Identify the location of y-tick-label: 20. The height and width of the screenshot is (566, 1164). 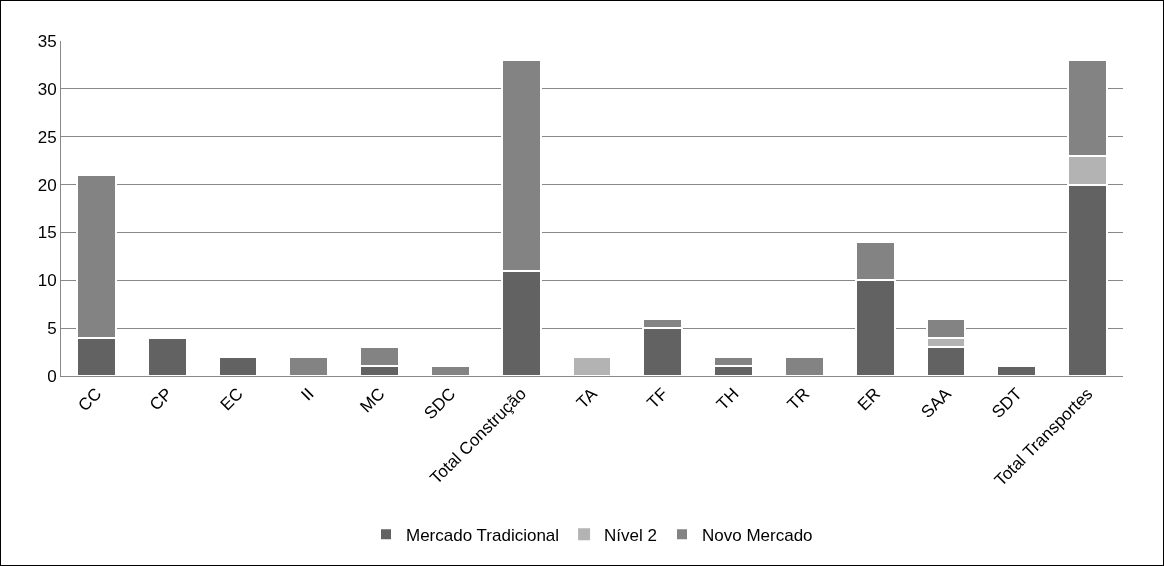
(47, 185).